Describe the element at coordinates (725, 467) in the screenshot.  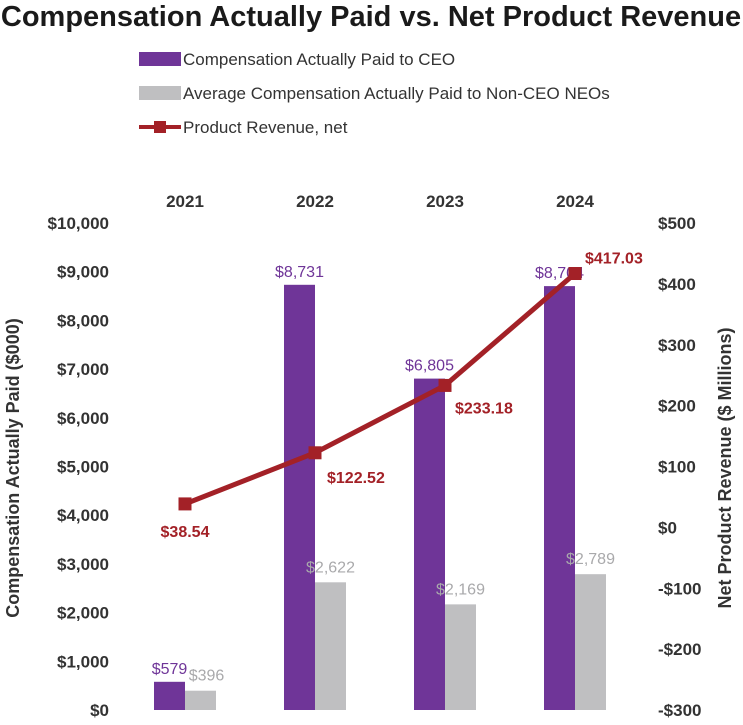
I see `y-right-axis-title: Net Product Revenue ($ Millions)` at that location.